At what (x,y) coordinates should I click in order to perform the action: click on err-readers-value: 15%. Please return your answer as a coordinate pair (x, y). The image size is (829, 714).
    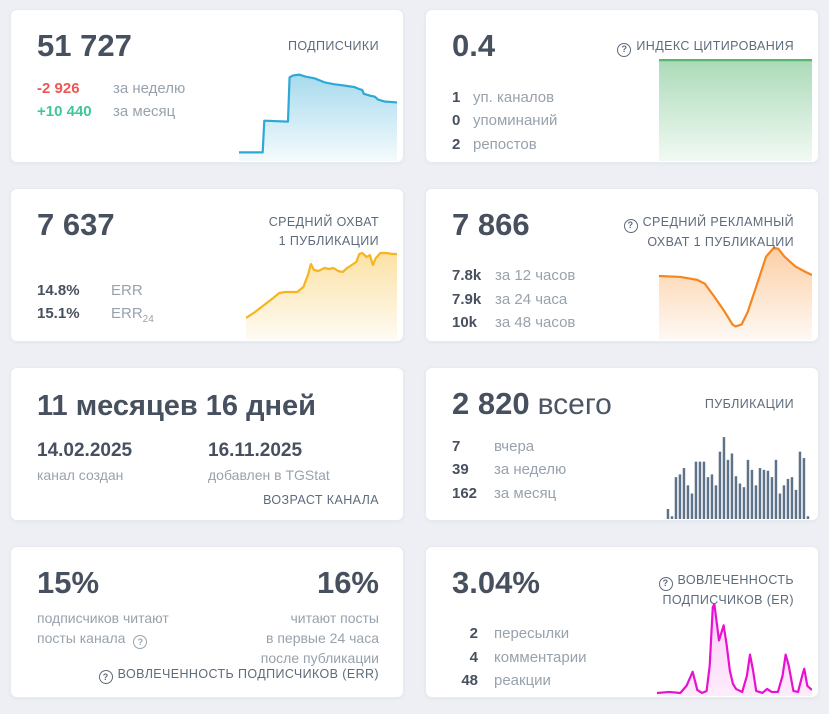
    Looking at the image, I should click on (68, 582).